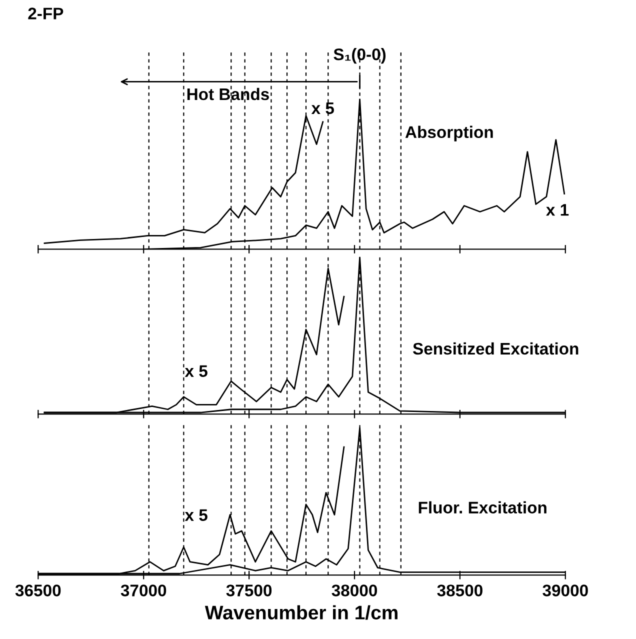 The width and height of the screenshot is (636, 639). I want to click on text: S₁(0-0), so click(360, 56).